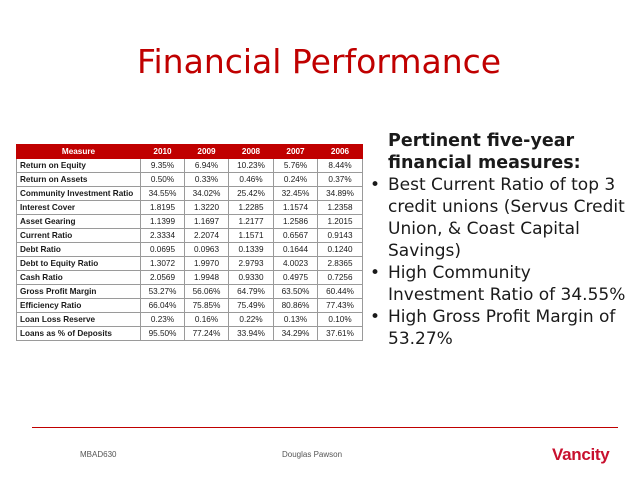 The width and height of the screenshot is (638, 478). What do you see at coordinates (162, 305) in the screenshot?
I see `value-cell: 66.04%` at bounding box center [162, 305].